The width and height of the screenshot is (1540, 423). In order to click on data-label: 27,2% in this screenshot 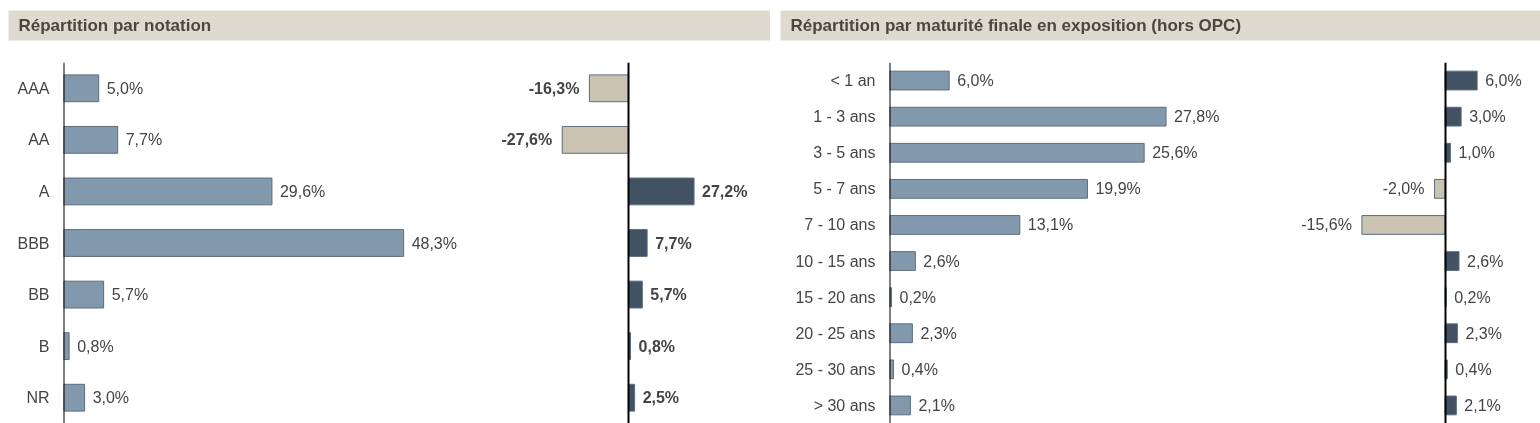, I will do `click(725, 191)`.